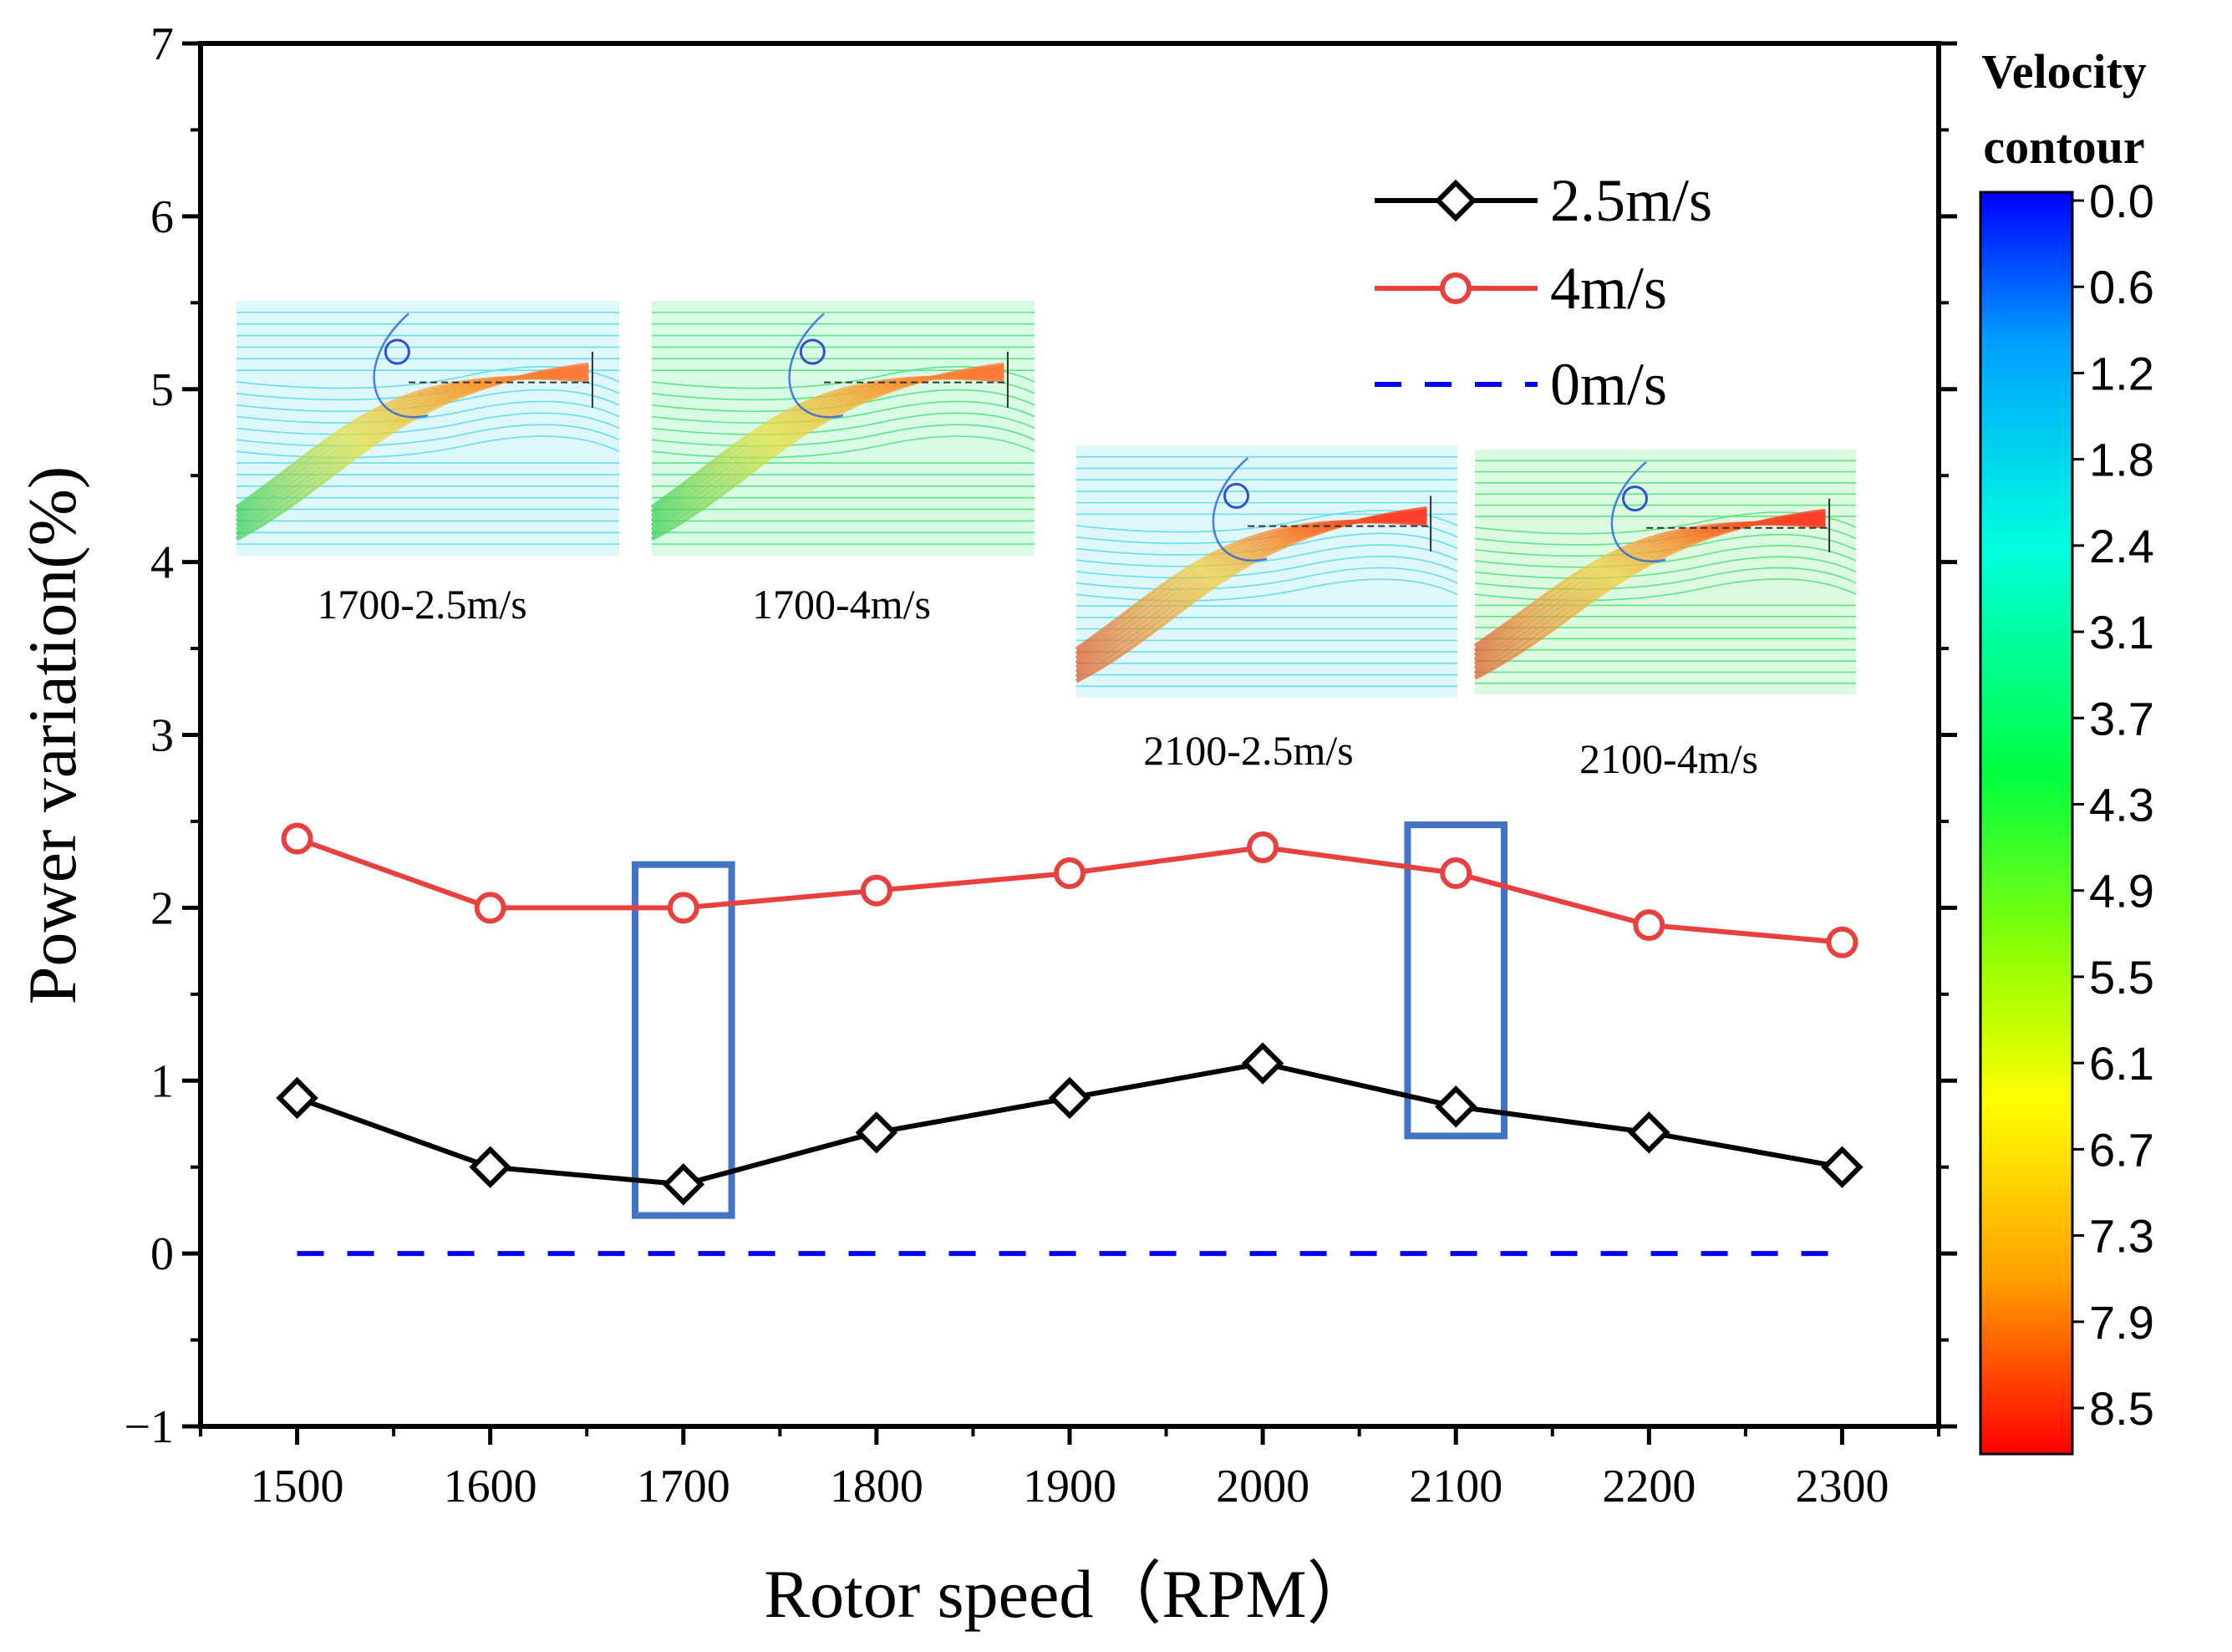 The height and width of the screenshot is (1652, 2232). Describe the element at coordinates (1521, 289) in the screenshot. I see `legend-entry: 4m/s` at that location.